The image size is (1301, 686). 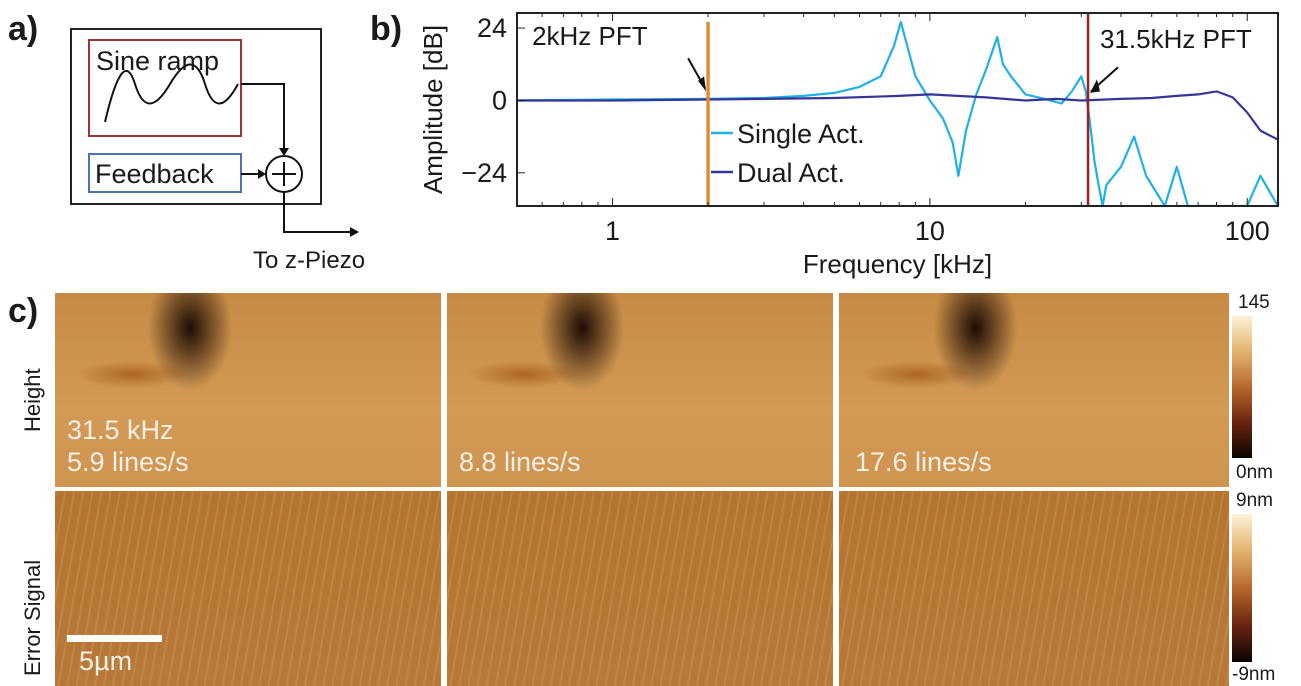 I want to click on block-diagram: Sine ramp Feedback To z-Piezo, so click(x=217, y=151).